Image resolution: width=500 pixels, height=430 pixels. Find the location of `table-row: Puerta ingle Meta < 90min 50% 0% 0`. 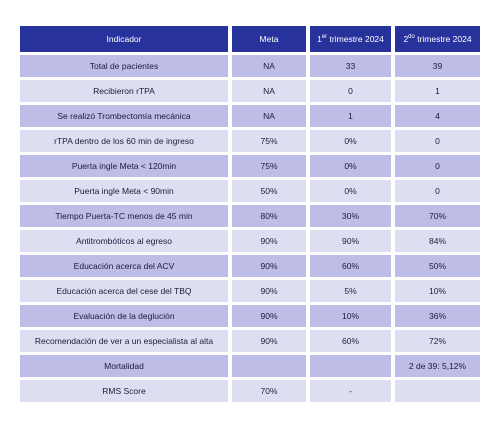

table-row: Puerta ingle Meta < 90min 50% 0% 0 is located at coordinates (250, 191).